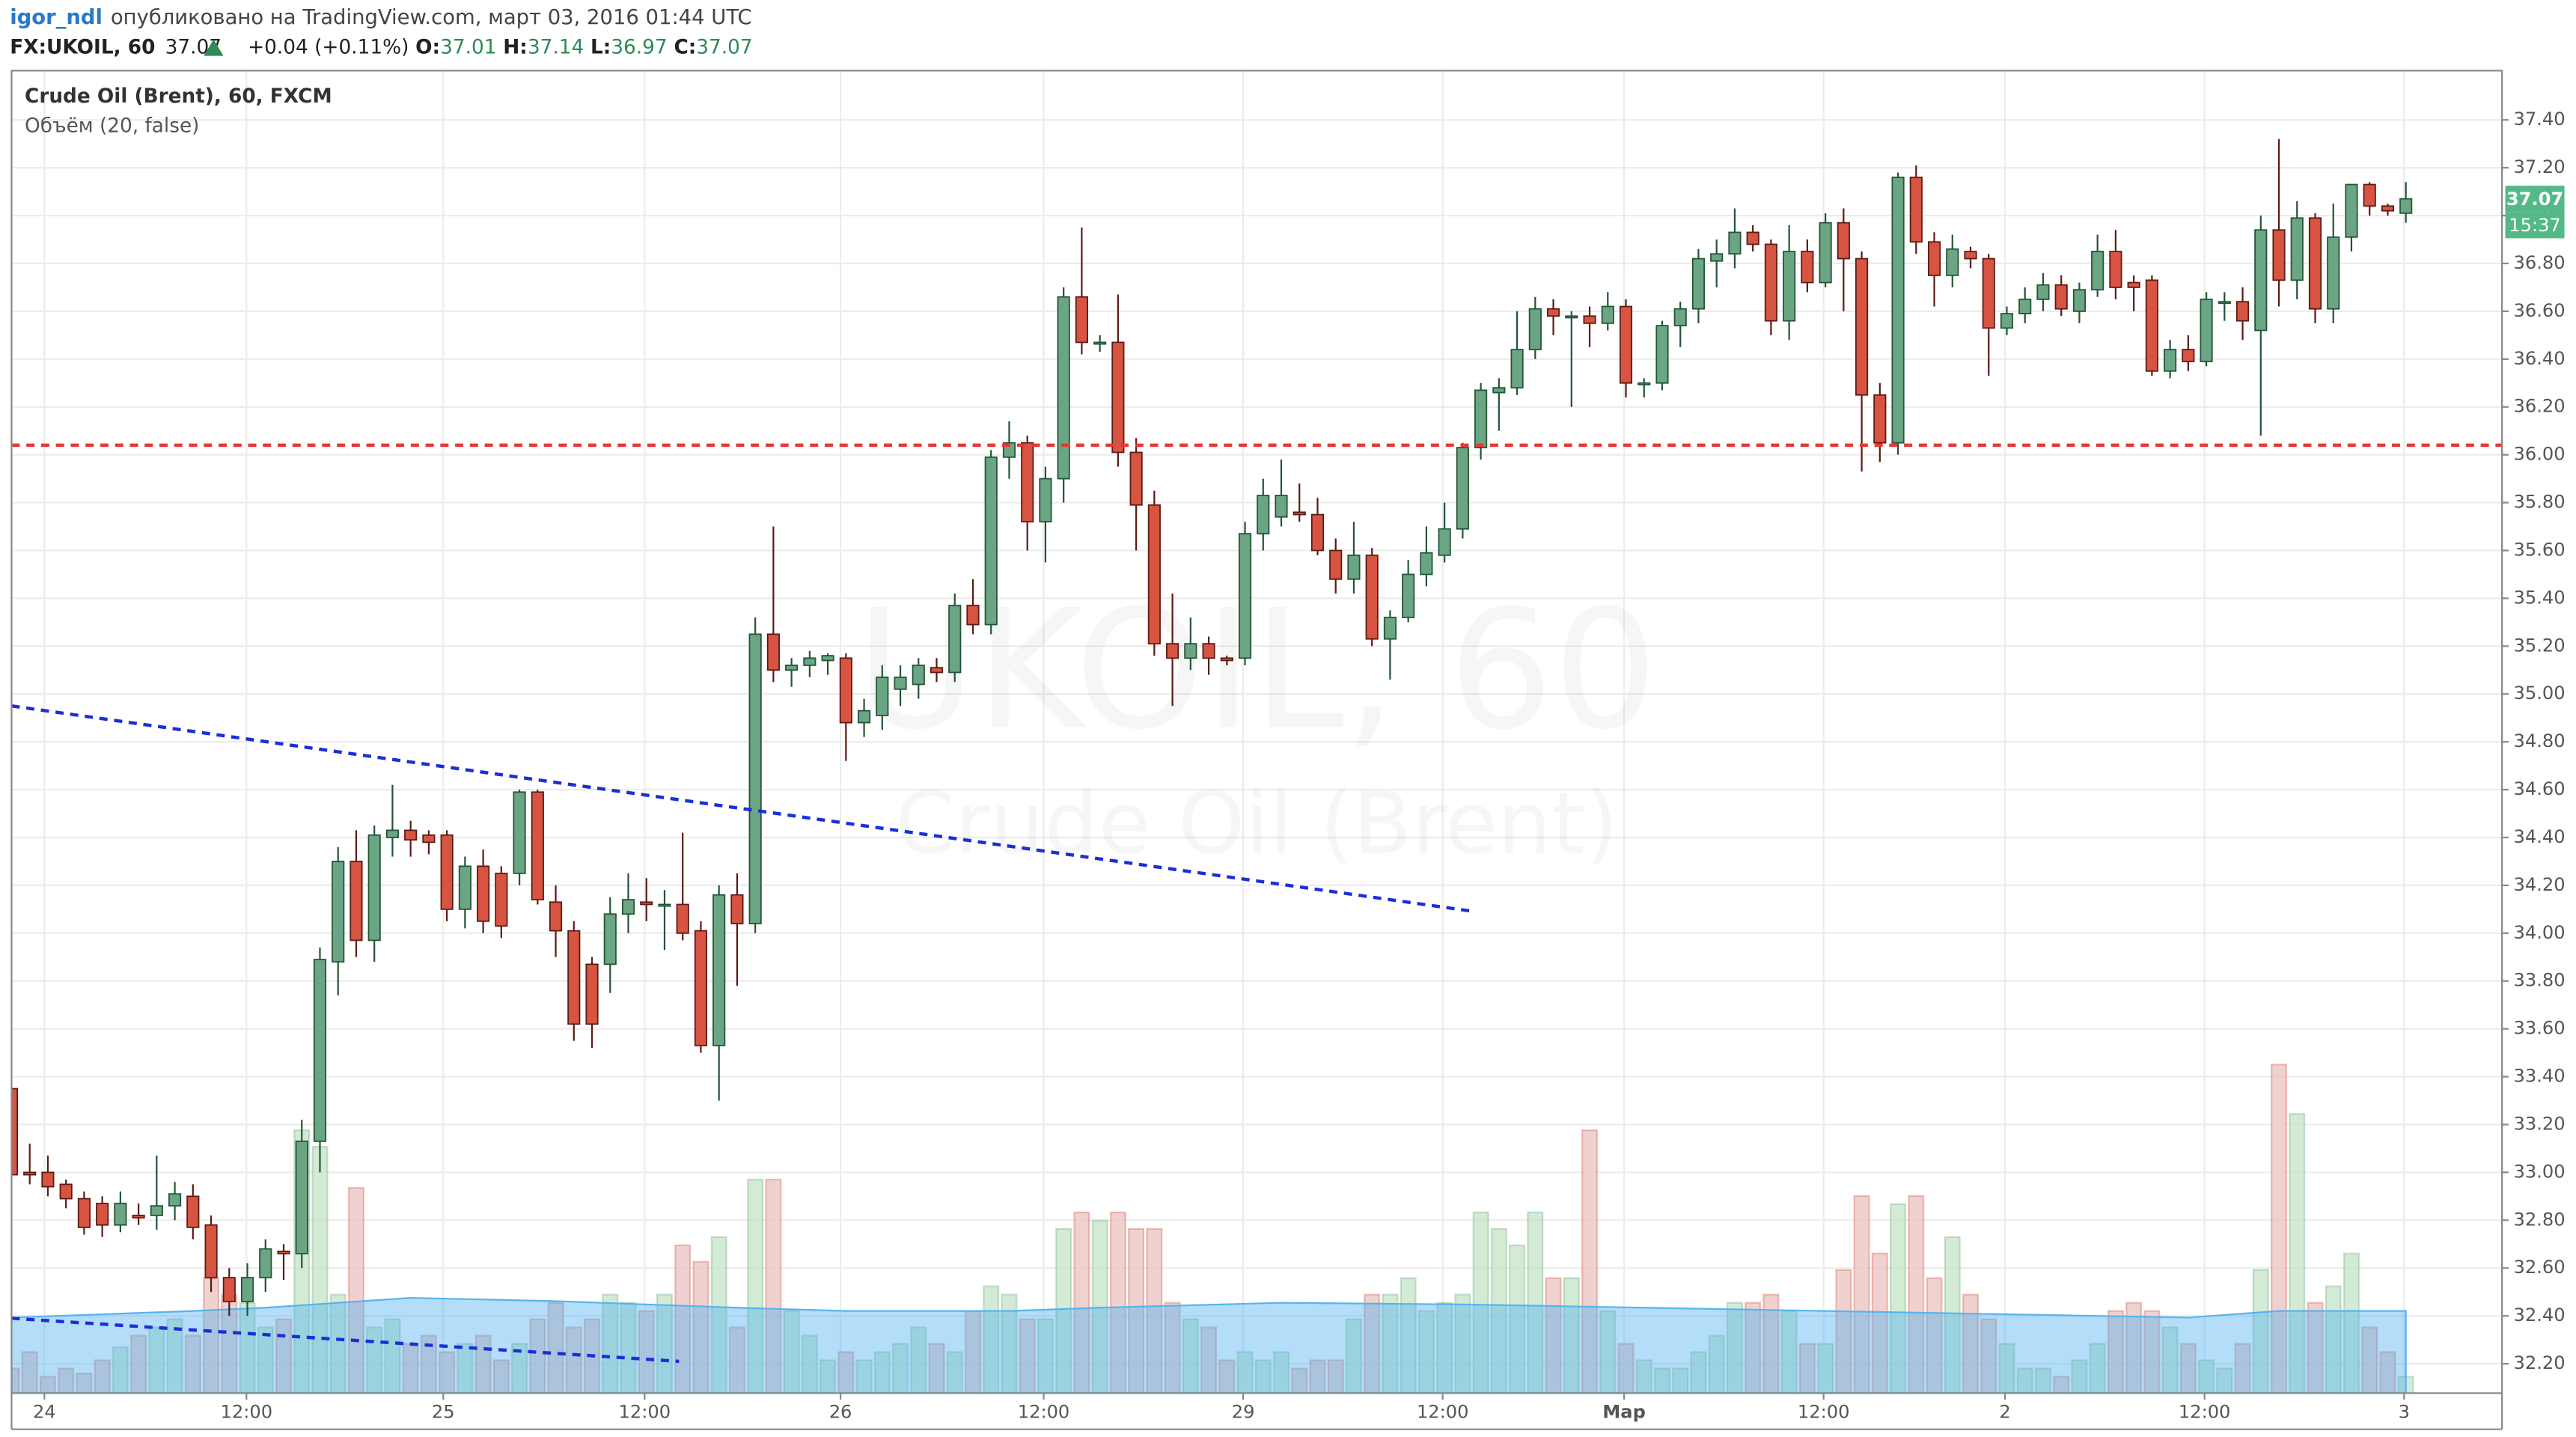  I want to click on volume-ma-area, so click(1209, 1345).